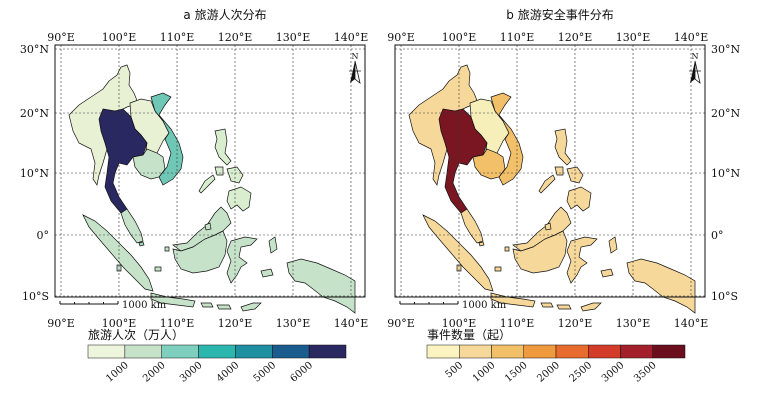 Image resolution: width=780 pixels, height=407 pixels. I want to click on country-vietnam, so click(167, 139).